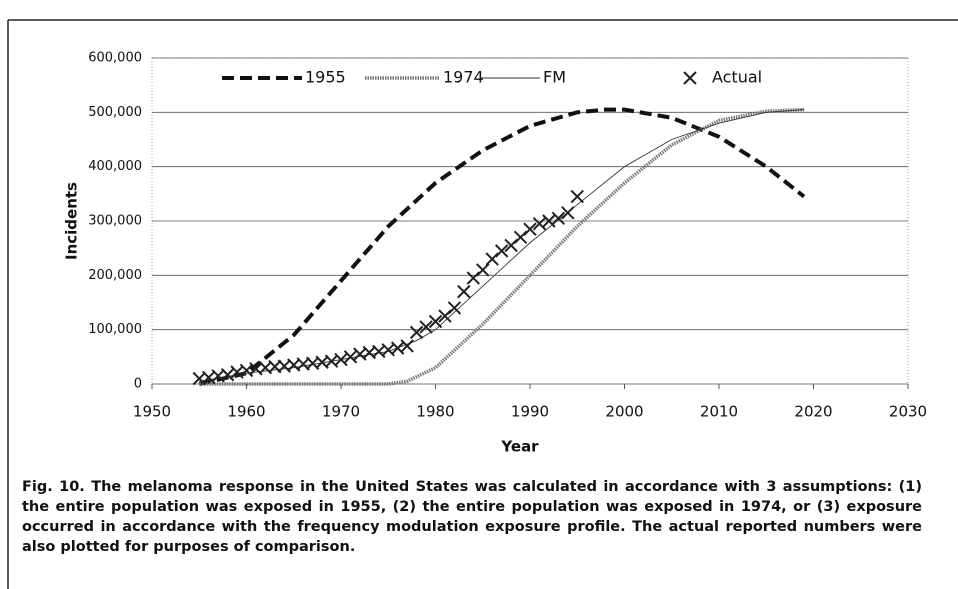 The image size is (958, 589). Describe the element at coordinates (115, 275) in the screenshot. I see `y-tick-label: 200,000` at that location.